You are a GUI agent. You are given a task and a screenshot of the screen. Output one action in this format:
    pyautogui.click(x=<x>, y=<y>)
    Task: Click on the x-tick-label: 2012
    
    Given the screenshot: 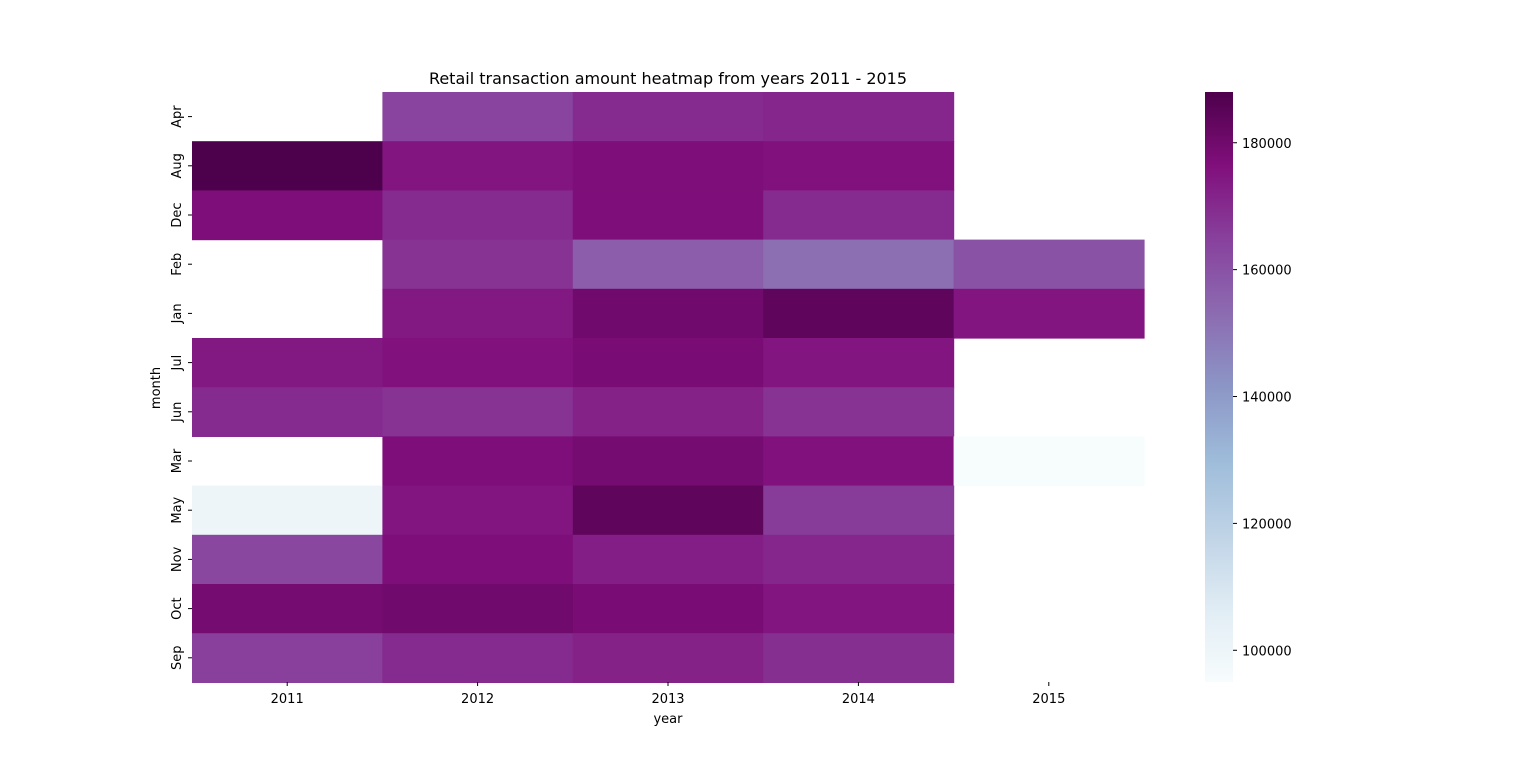 What is the action you would take?
    pyautogui.click(x=477, y=699)
    